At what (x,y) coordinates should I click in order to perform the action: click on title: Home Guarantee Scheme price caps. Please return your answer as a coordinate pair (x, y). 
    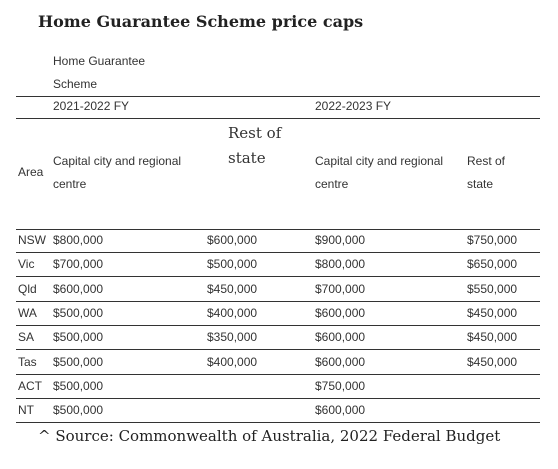
    Looking at the image, I should click on (201, 21).